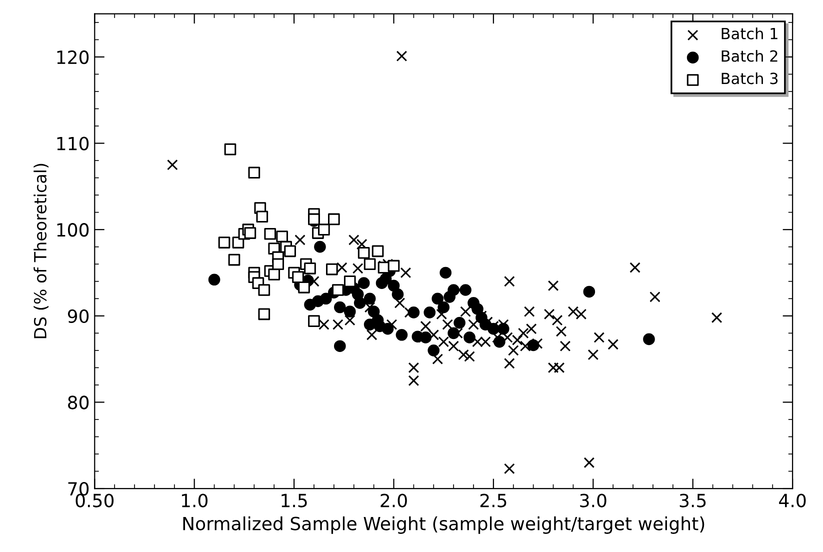 This screenshot has height=552, width=823. I want to click on x-tick-label: 1.5, so click(294, 501).